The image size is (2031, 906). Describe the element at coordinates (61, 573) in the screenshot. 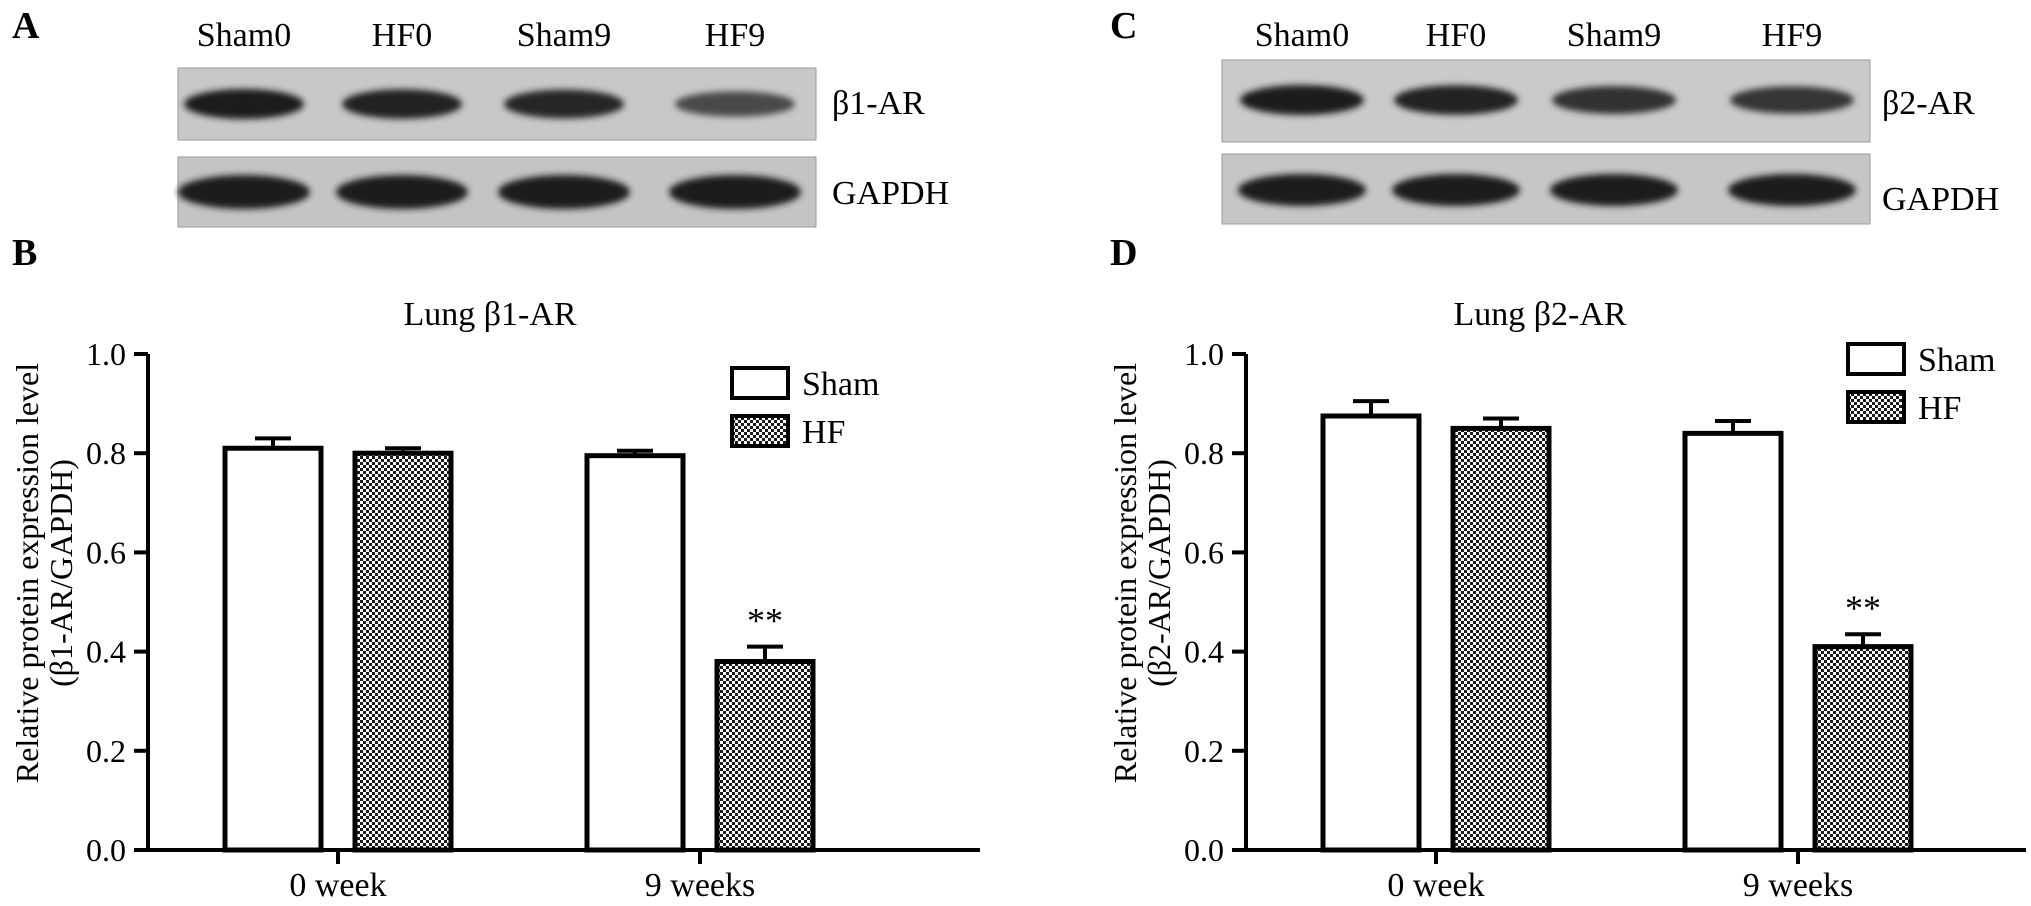

I see `y-axis-label-sub: (β1-AR/GAPDH)` at that location.